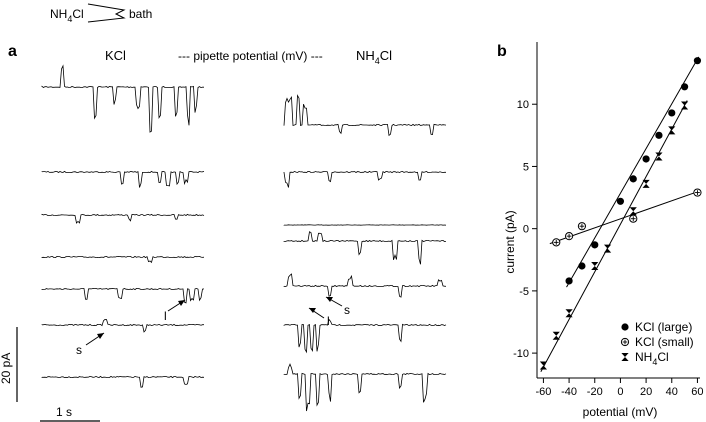 This screenshot has width=706, height=422. Describe the element at coordinates (69, 19) in the screenshot. I see `schematic-left-sub: 4` at that location.